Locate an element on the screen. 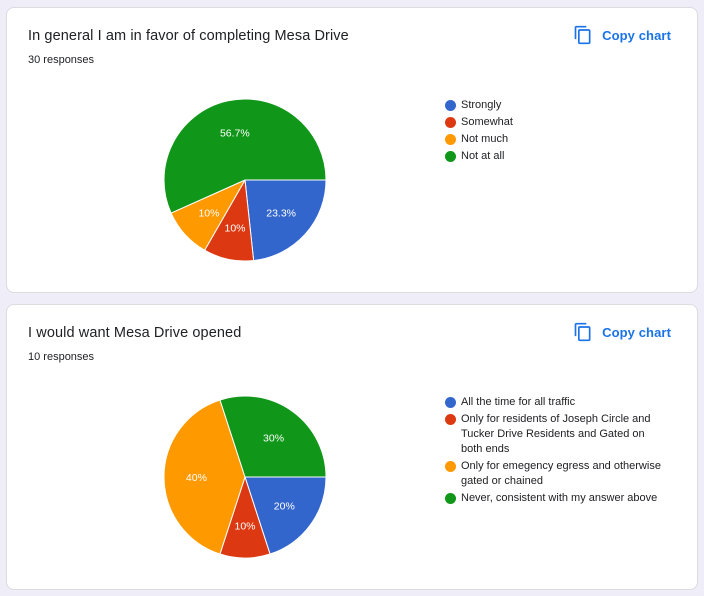  pie-chart: 23.3% 10% 10% 56.7% is located at coordinates (245, 180).